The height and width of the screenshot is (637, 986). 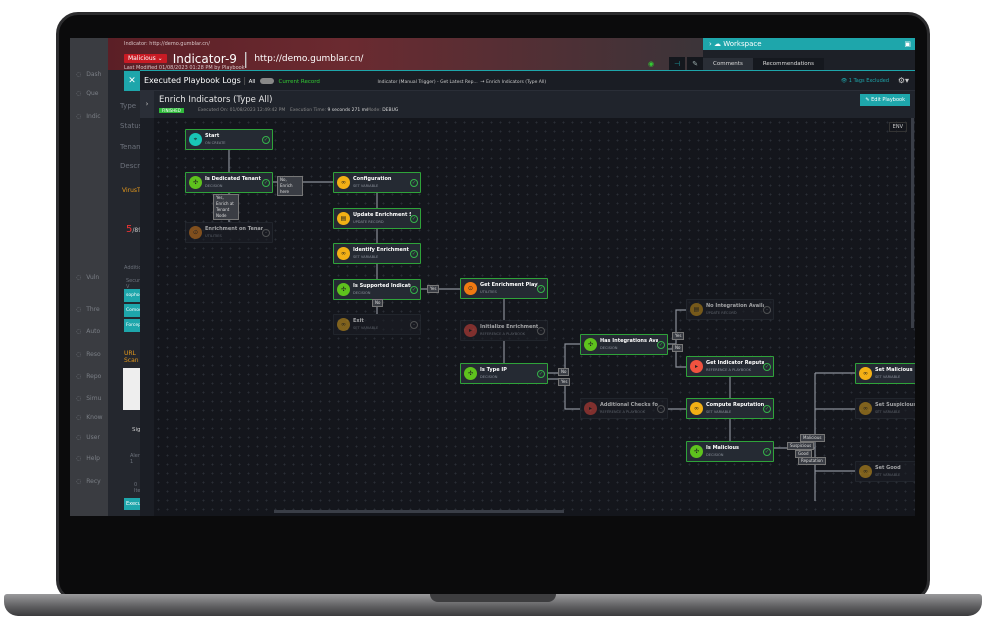 I want to click on vertical-scrollbar, so click(x=912, y=223).